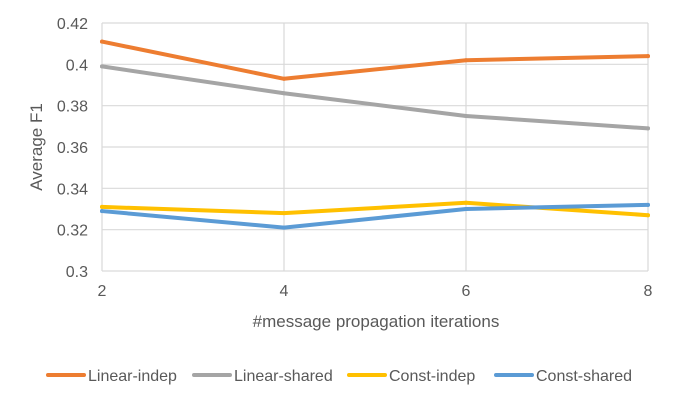 The image size is (677, 410). Describe the element at coordinates (375, 291) in the screenshot. I see `x-axis-ticks: 2 4 6 8` at that location.